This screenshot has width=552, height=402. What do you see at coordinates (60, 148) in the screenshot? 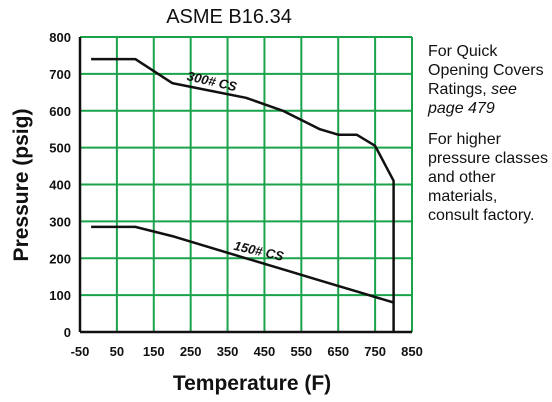
I see `y-tick-label: 500` at bounding box center [60, 148].